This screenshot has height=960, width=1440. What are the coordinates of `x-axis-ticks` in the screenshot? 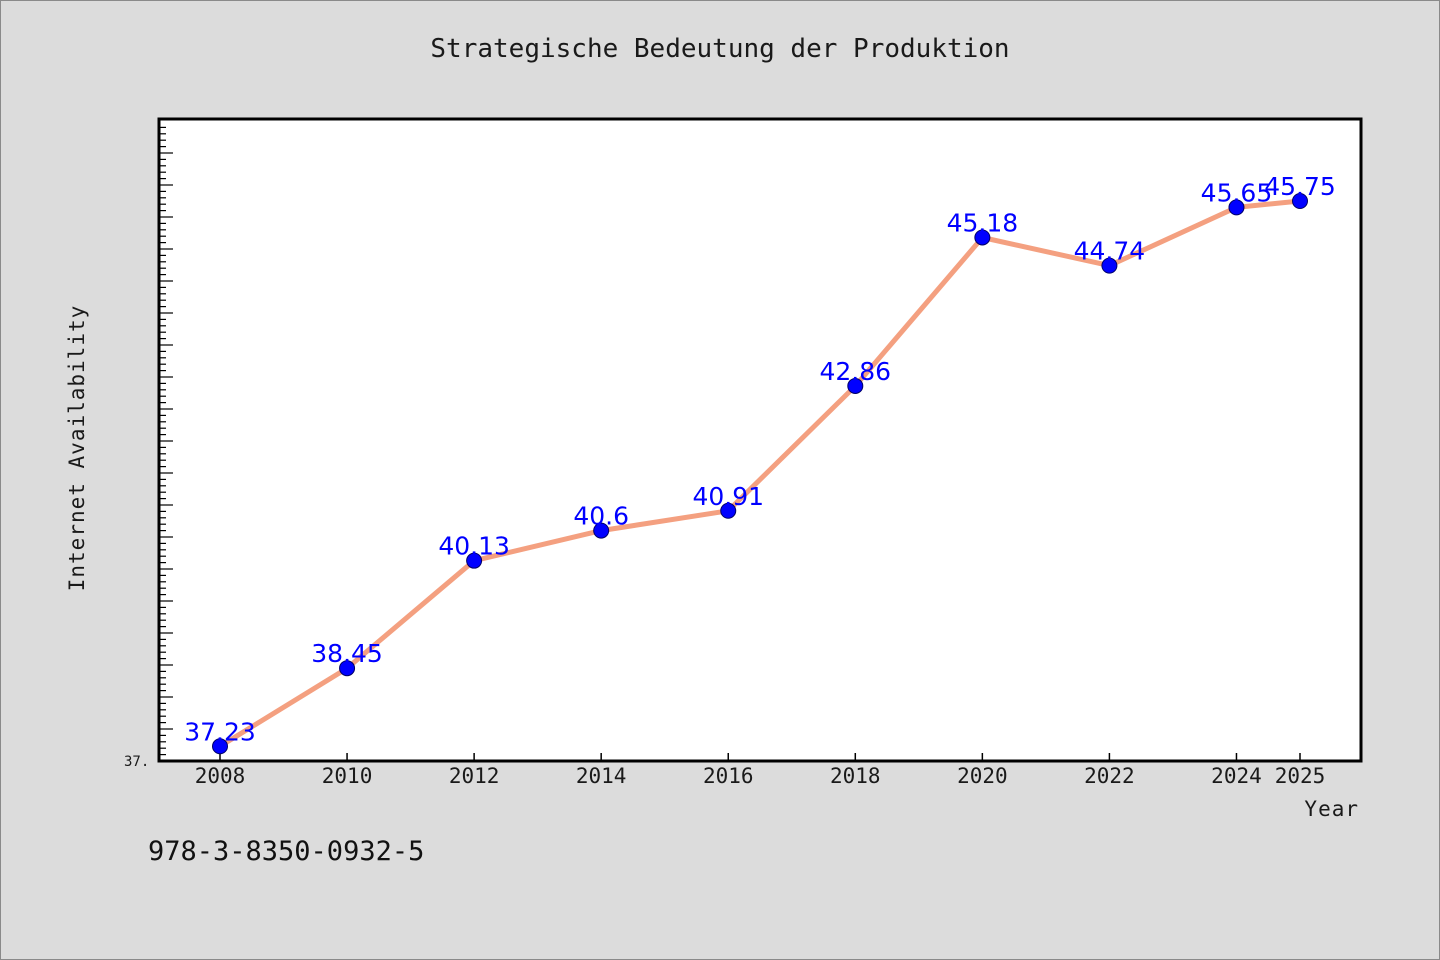 It's located at (760, 757).